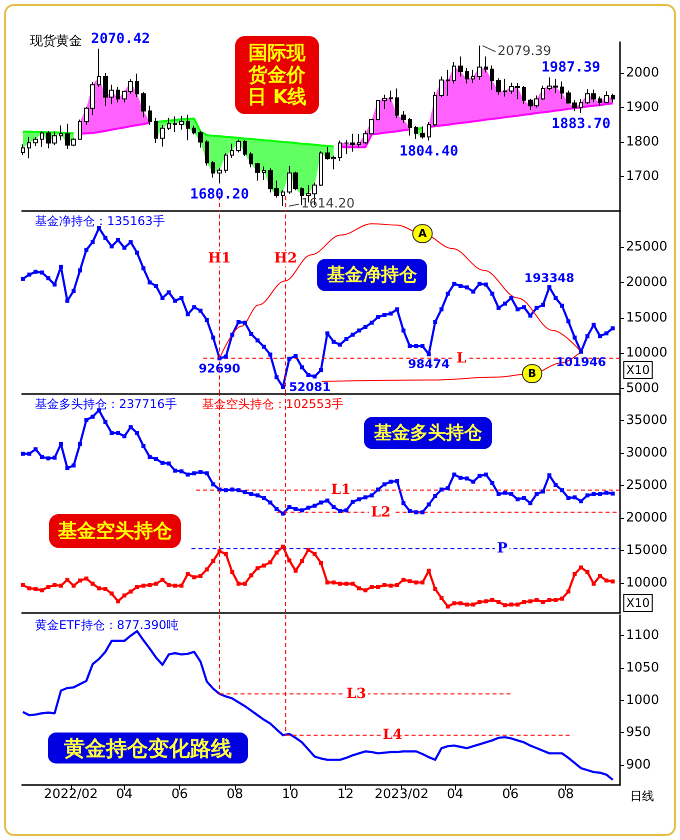 This screenshot has height=840, width=680. Describe the element at coordinates (327, 204) in the screenshot. I see `annotation: 1614.20` at that location.